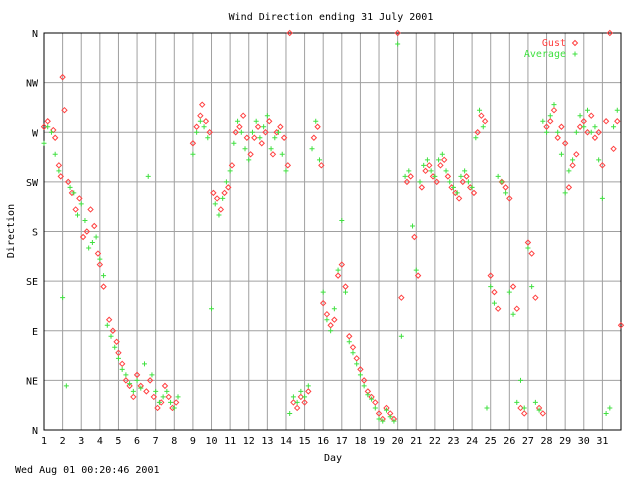 This screenshot has height=480, width=640. I want to click on x-tick-label: 4, so click(100, 441).